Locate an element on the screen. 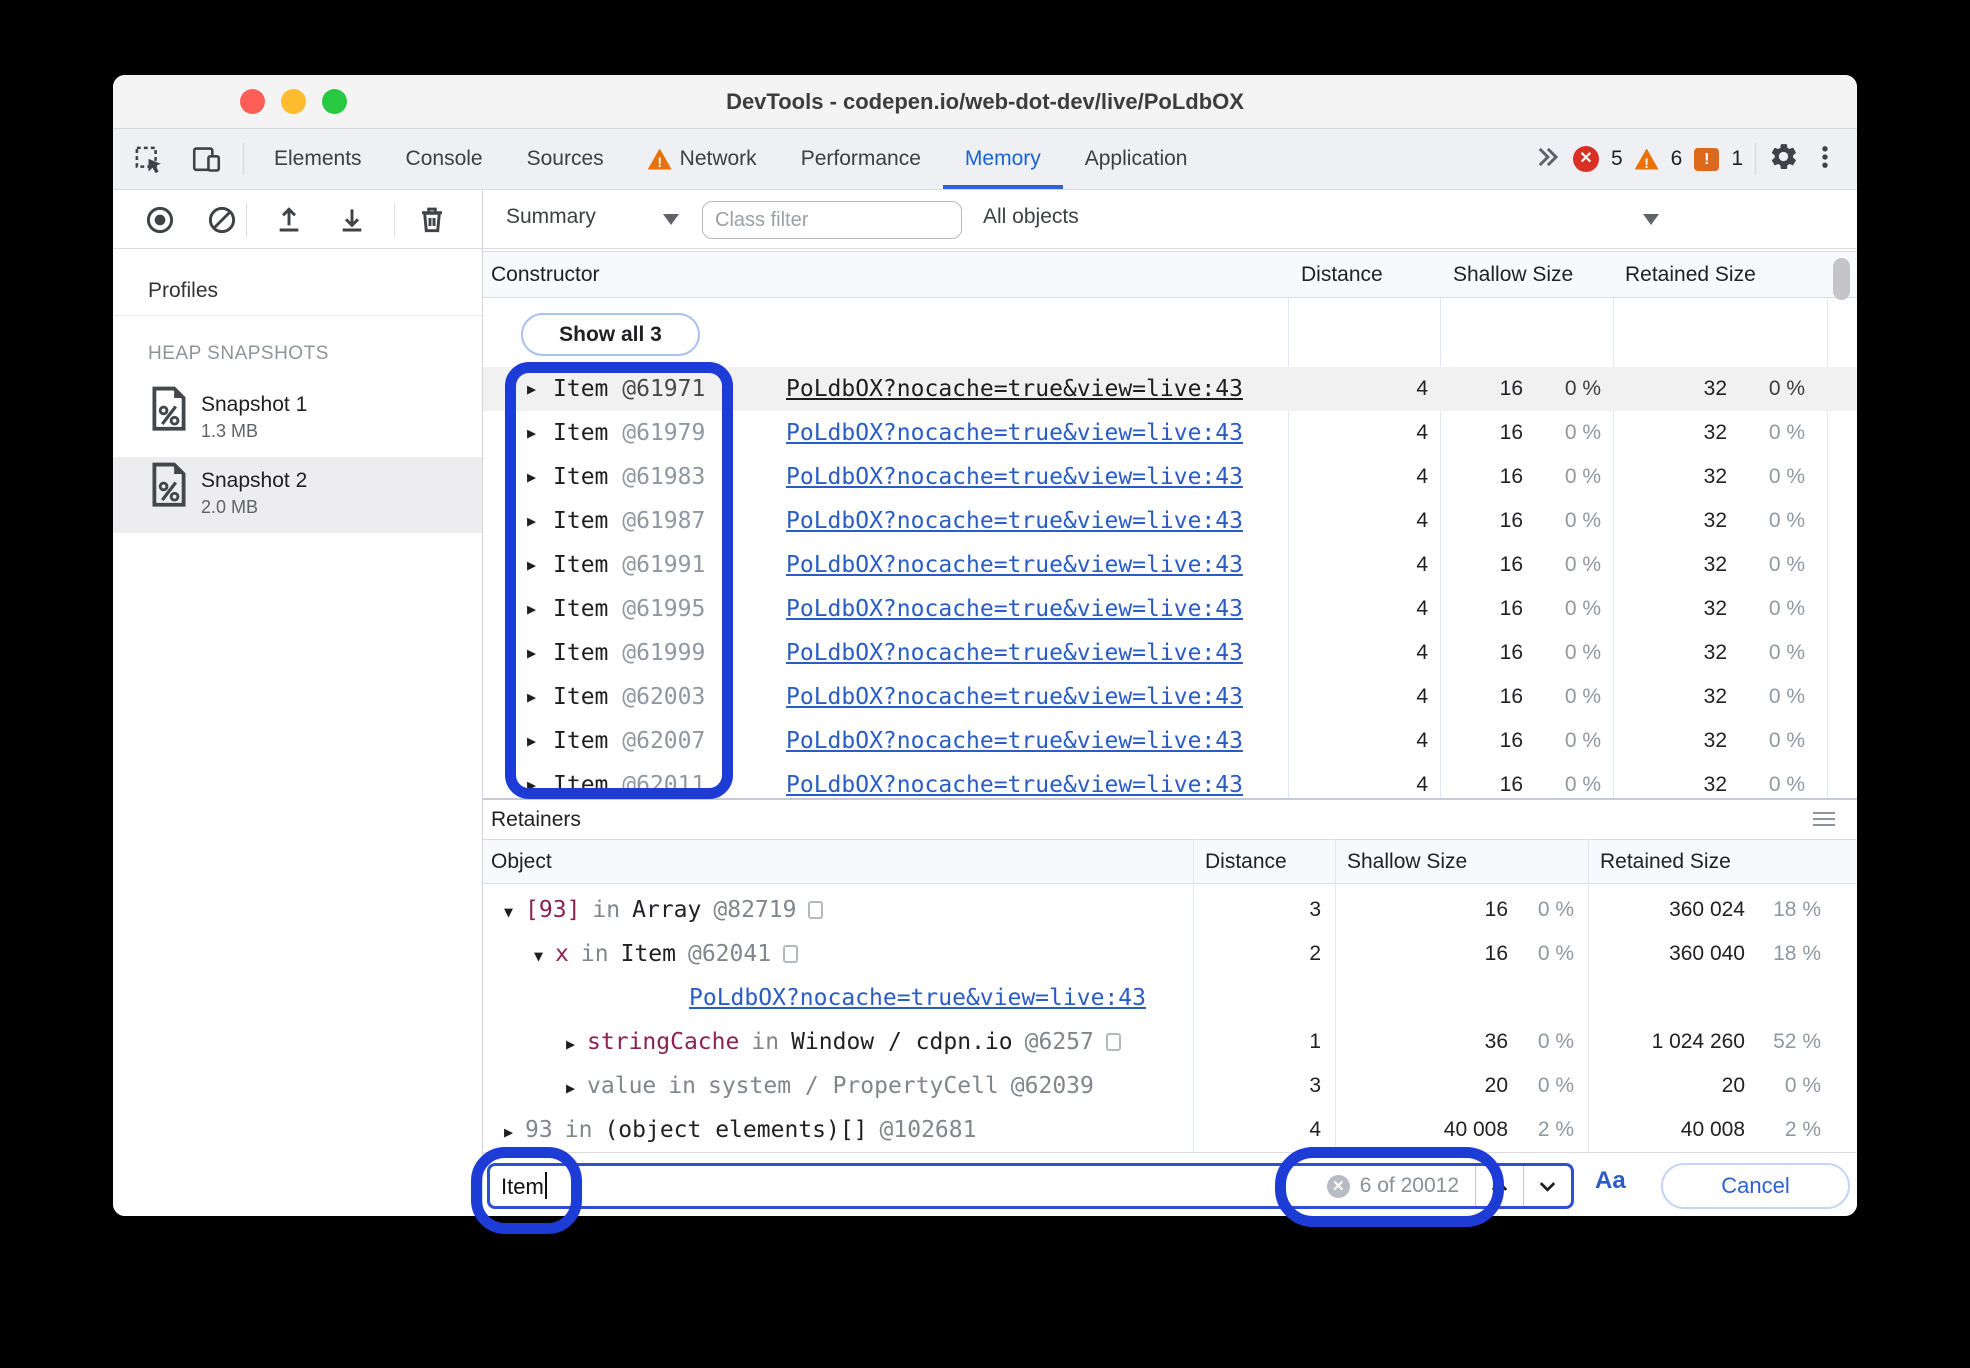  warning-count: 6 is located at coordinates (1676, 158).